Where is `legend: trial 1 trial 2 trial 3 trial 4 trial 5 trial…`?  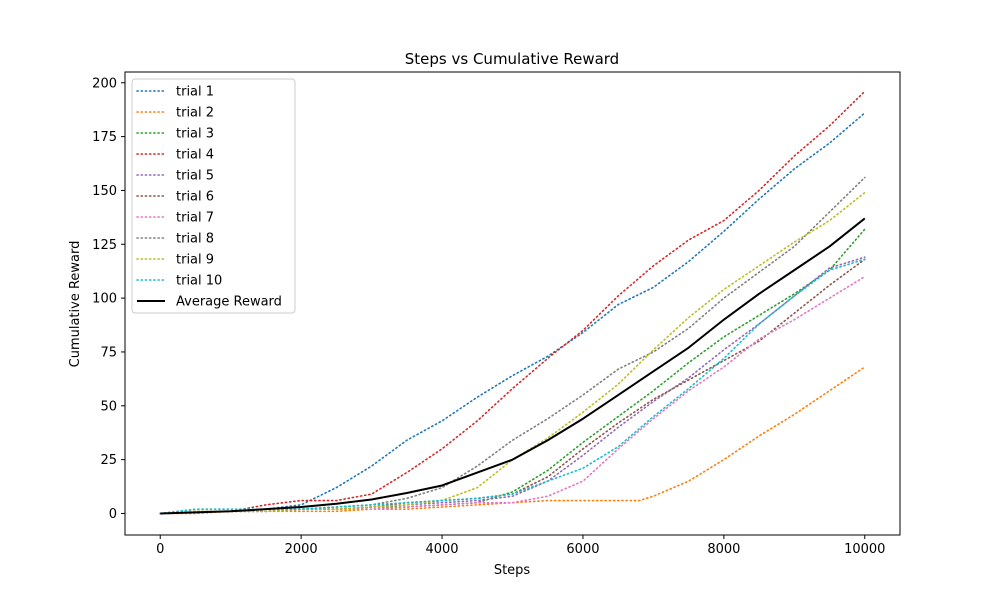 legend: trial 1 trial 2 trial 3 trial 4 trial 5 trial… is located at coordinates (213, 196).